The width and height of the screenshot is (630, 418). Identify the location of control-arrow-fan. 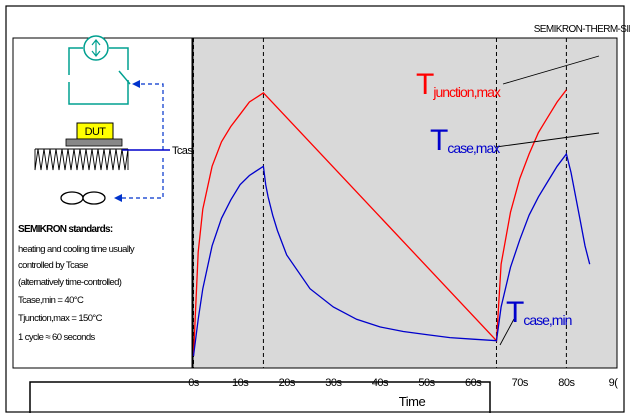
(139, 180).